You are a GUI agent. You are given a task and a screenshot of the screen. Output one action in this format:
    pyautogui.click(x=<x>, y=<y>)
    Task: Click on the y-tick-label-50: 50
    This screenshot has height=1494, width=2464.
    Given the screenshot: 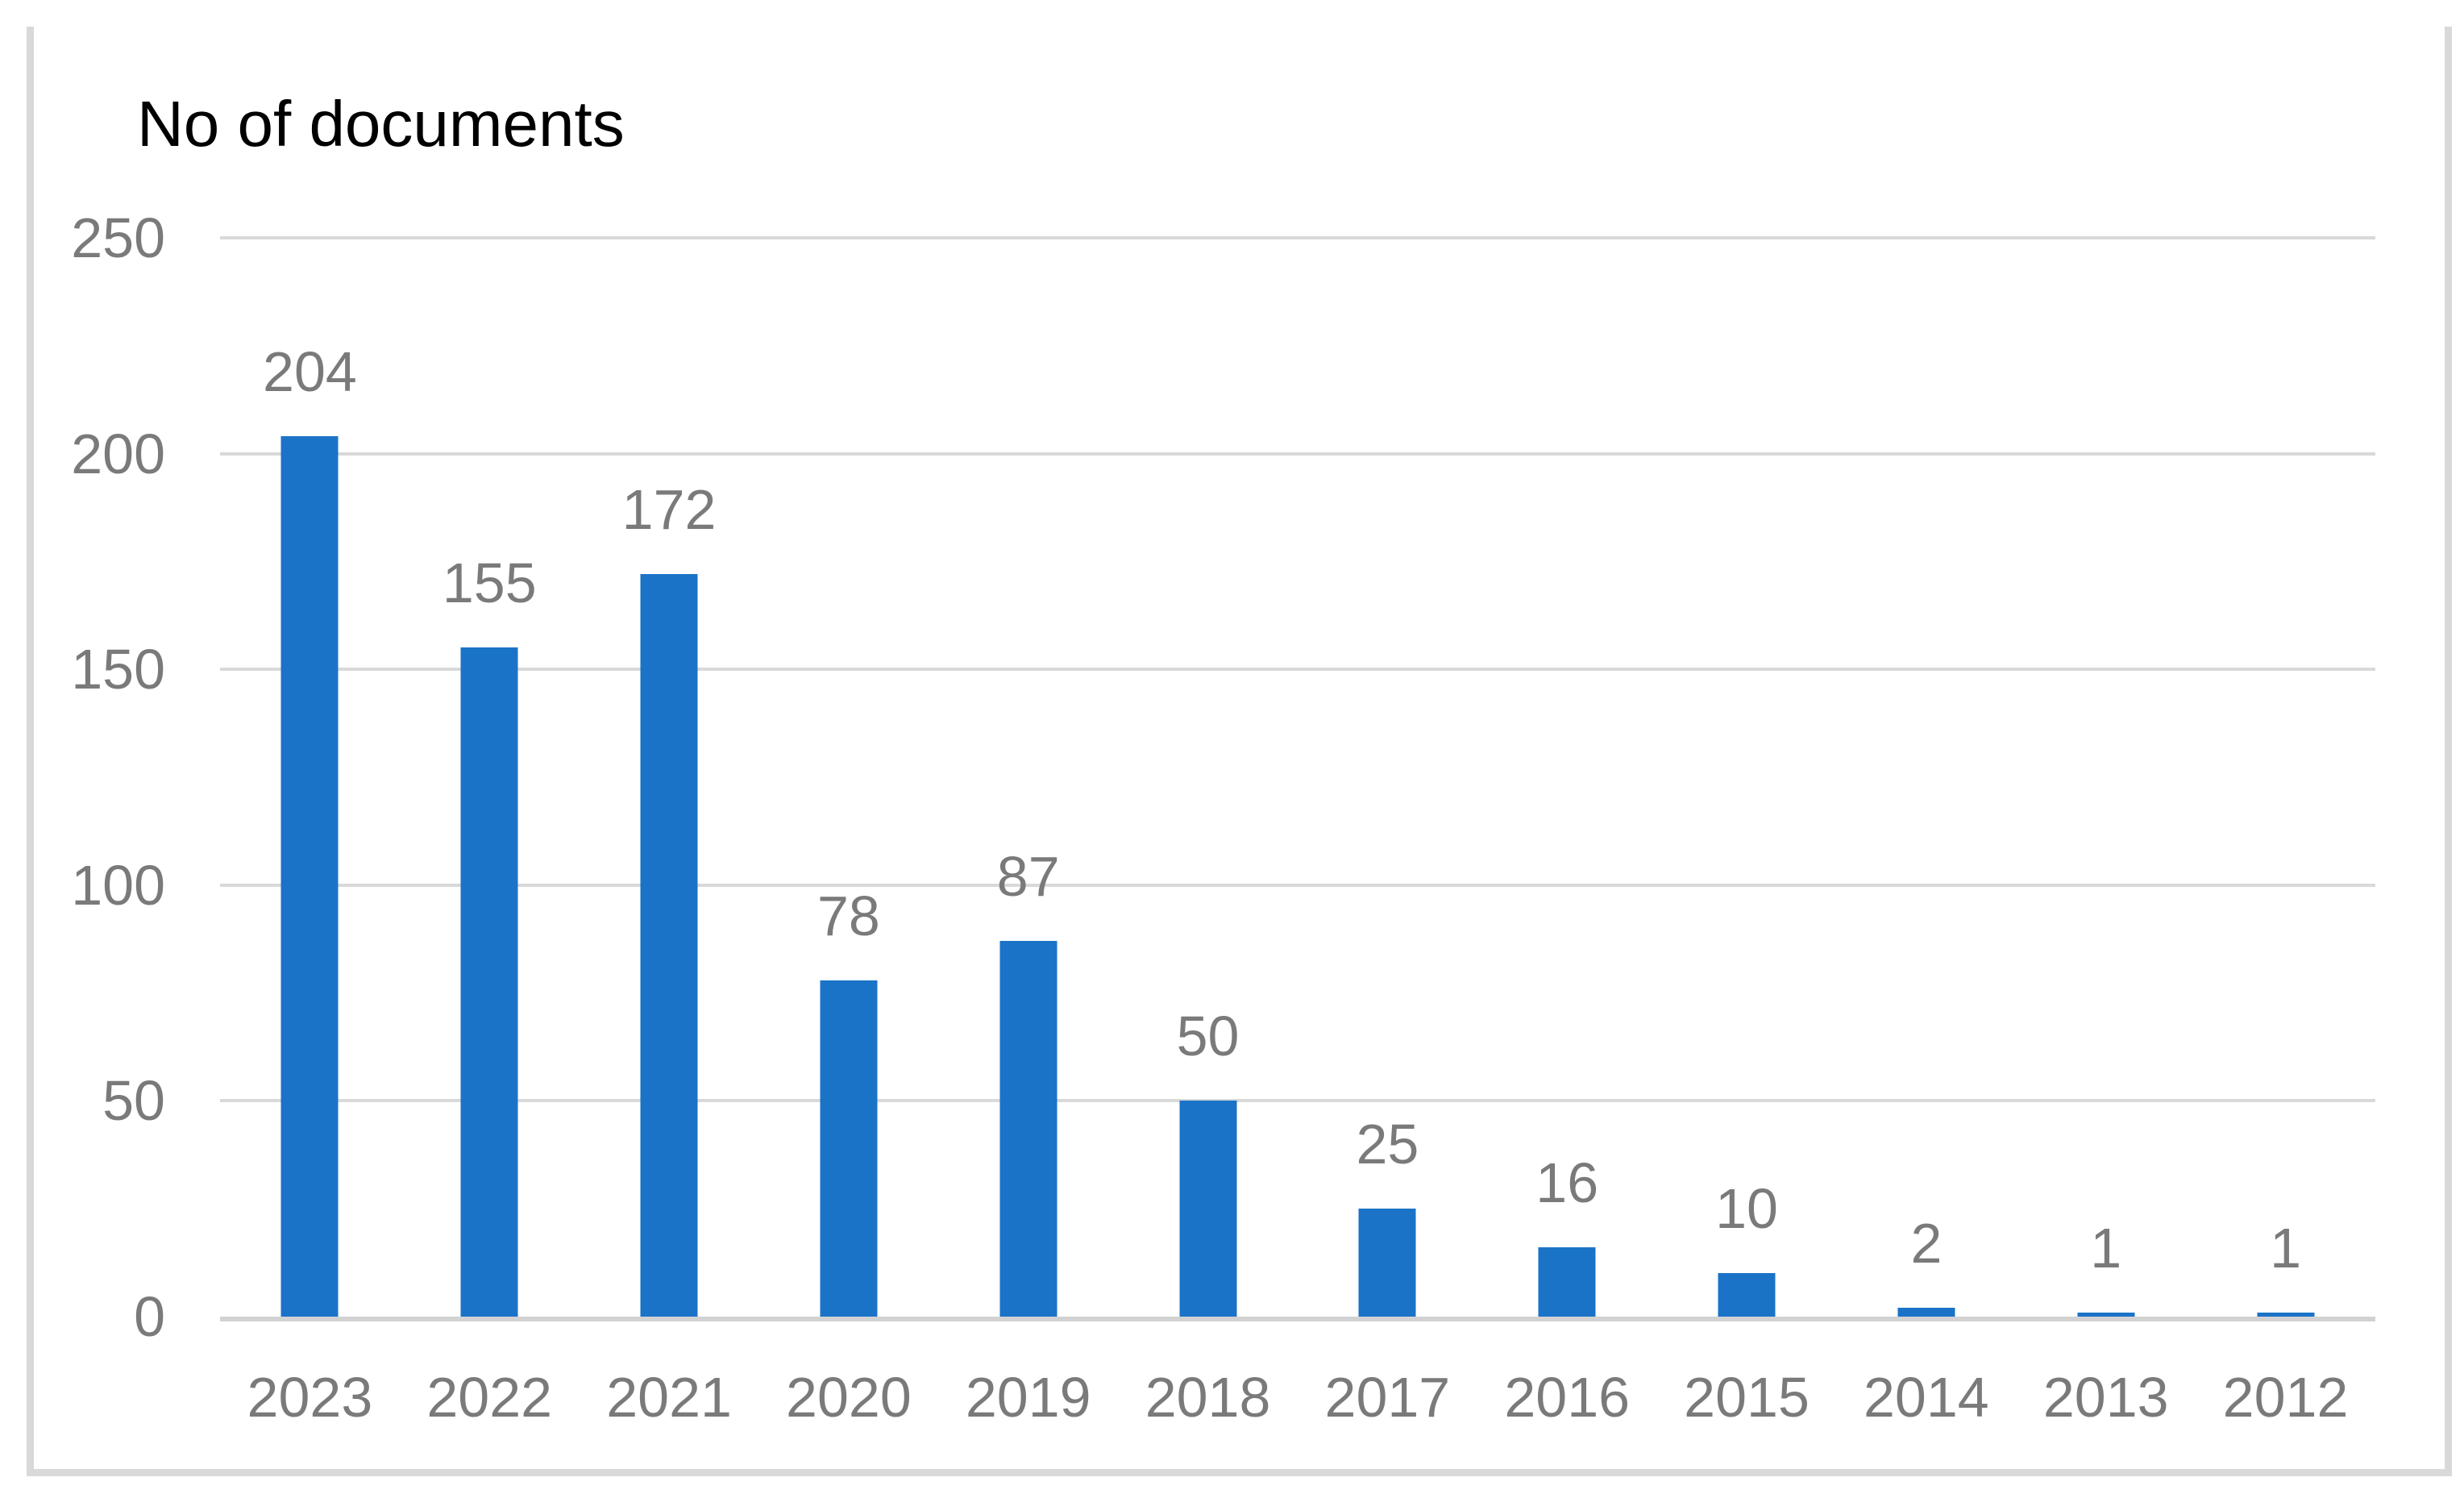 What is the action you would take?
    pyautogui.click(x=133, y=1101)
    